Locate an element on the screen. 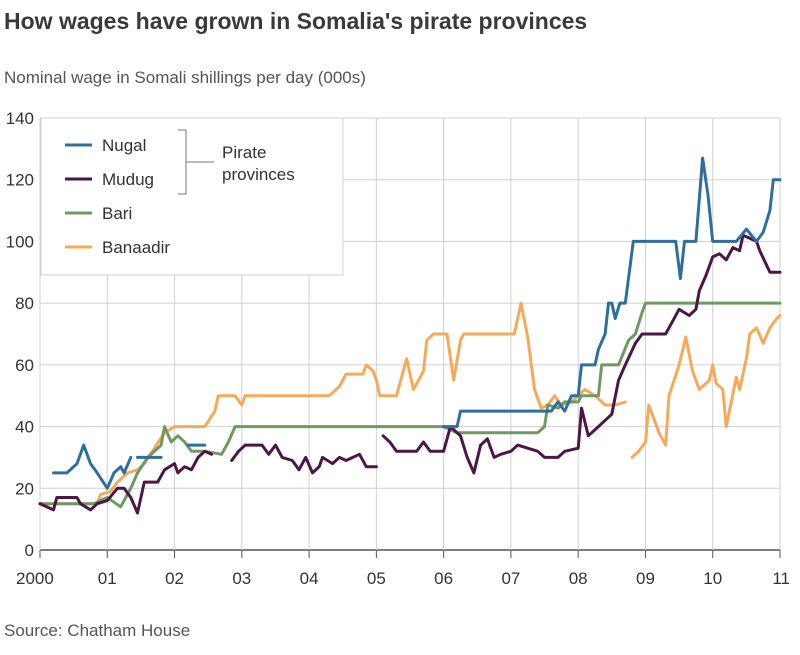 This screenshot has height=655, width=800. legend-box is located at coordinates (192, 196).